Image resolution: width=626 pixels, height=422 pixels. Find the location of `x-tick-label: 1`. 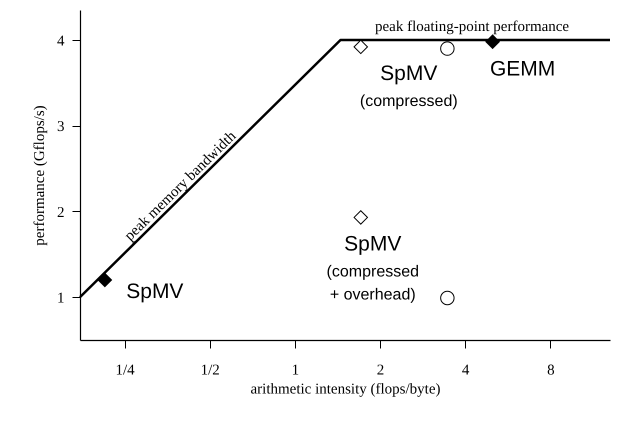

x-tick-label: 1 is located at coordinates (296, 370).